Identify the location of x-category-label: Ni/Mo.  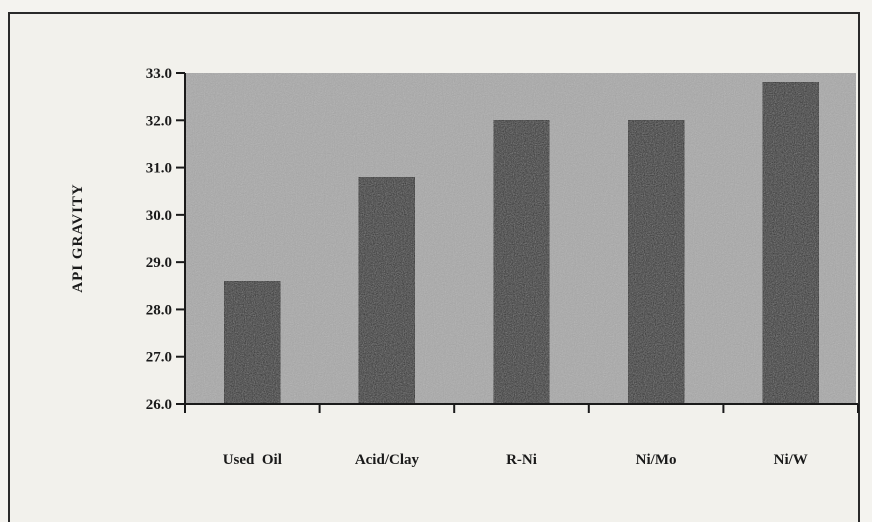
(656, 460).